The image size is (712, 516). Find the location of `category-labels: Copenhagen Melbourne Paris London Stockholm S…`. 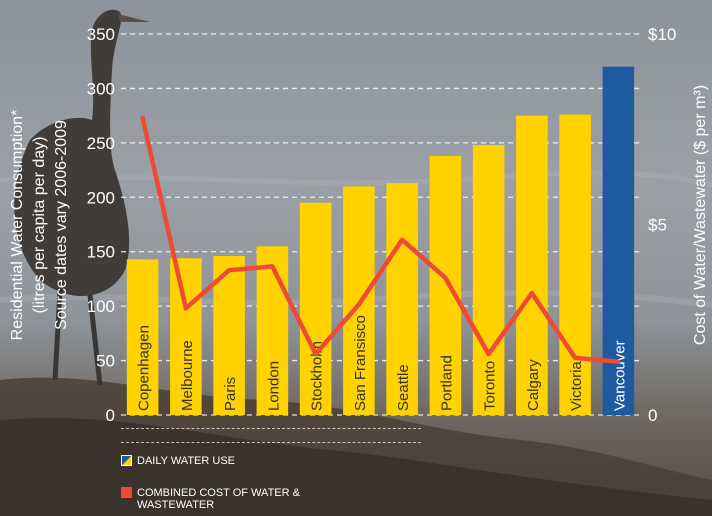

category-labels: Copenhagen Melbourne Paris London Stockholm S… is located at coordinates (382, 363).